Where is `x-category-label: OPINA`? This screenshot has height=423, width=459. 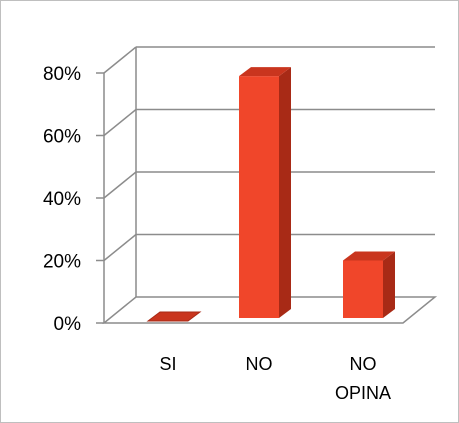 x-category-label: OPINA is located at coordinates (363, 393).